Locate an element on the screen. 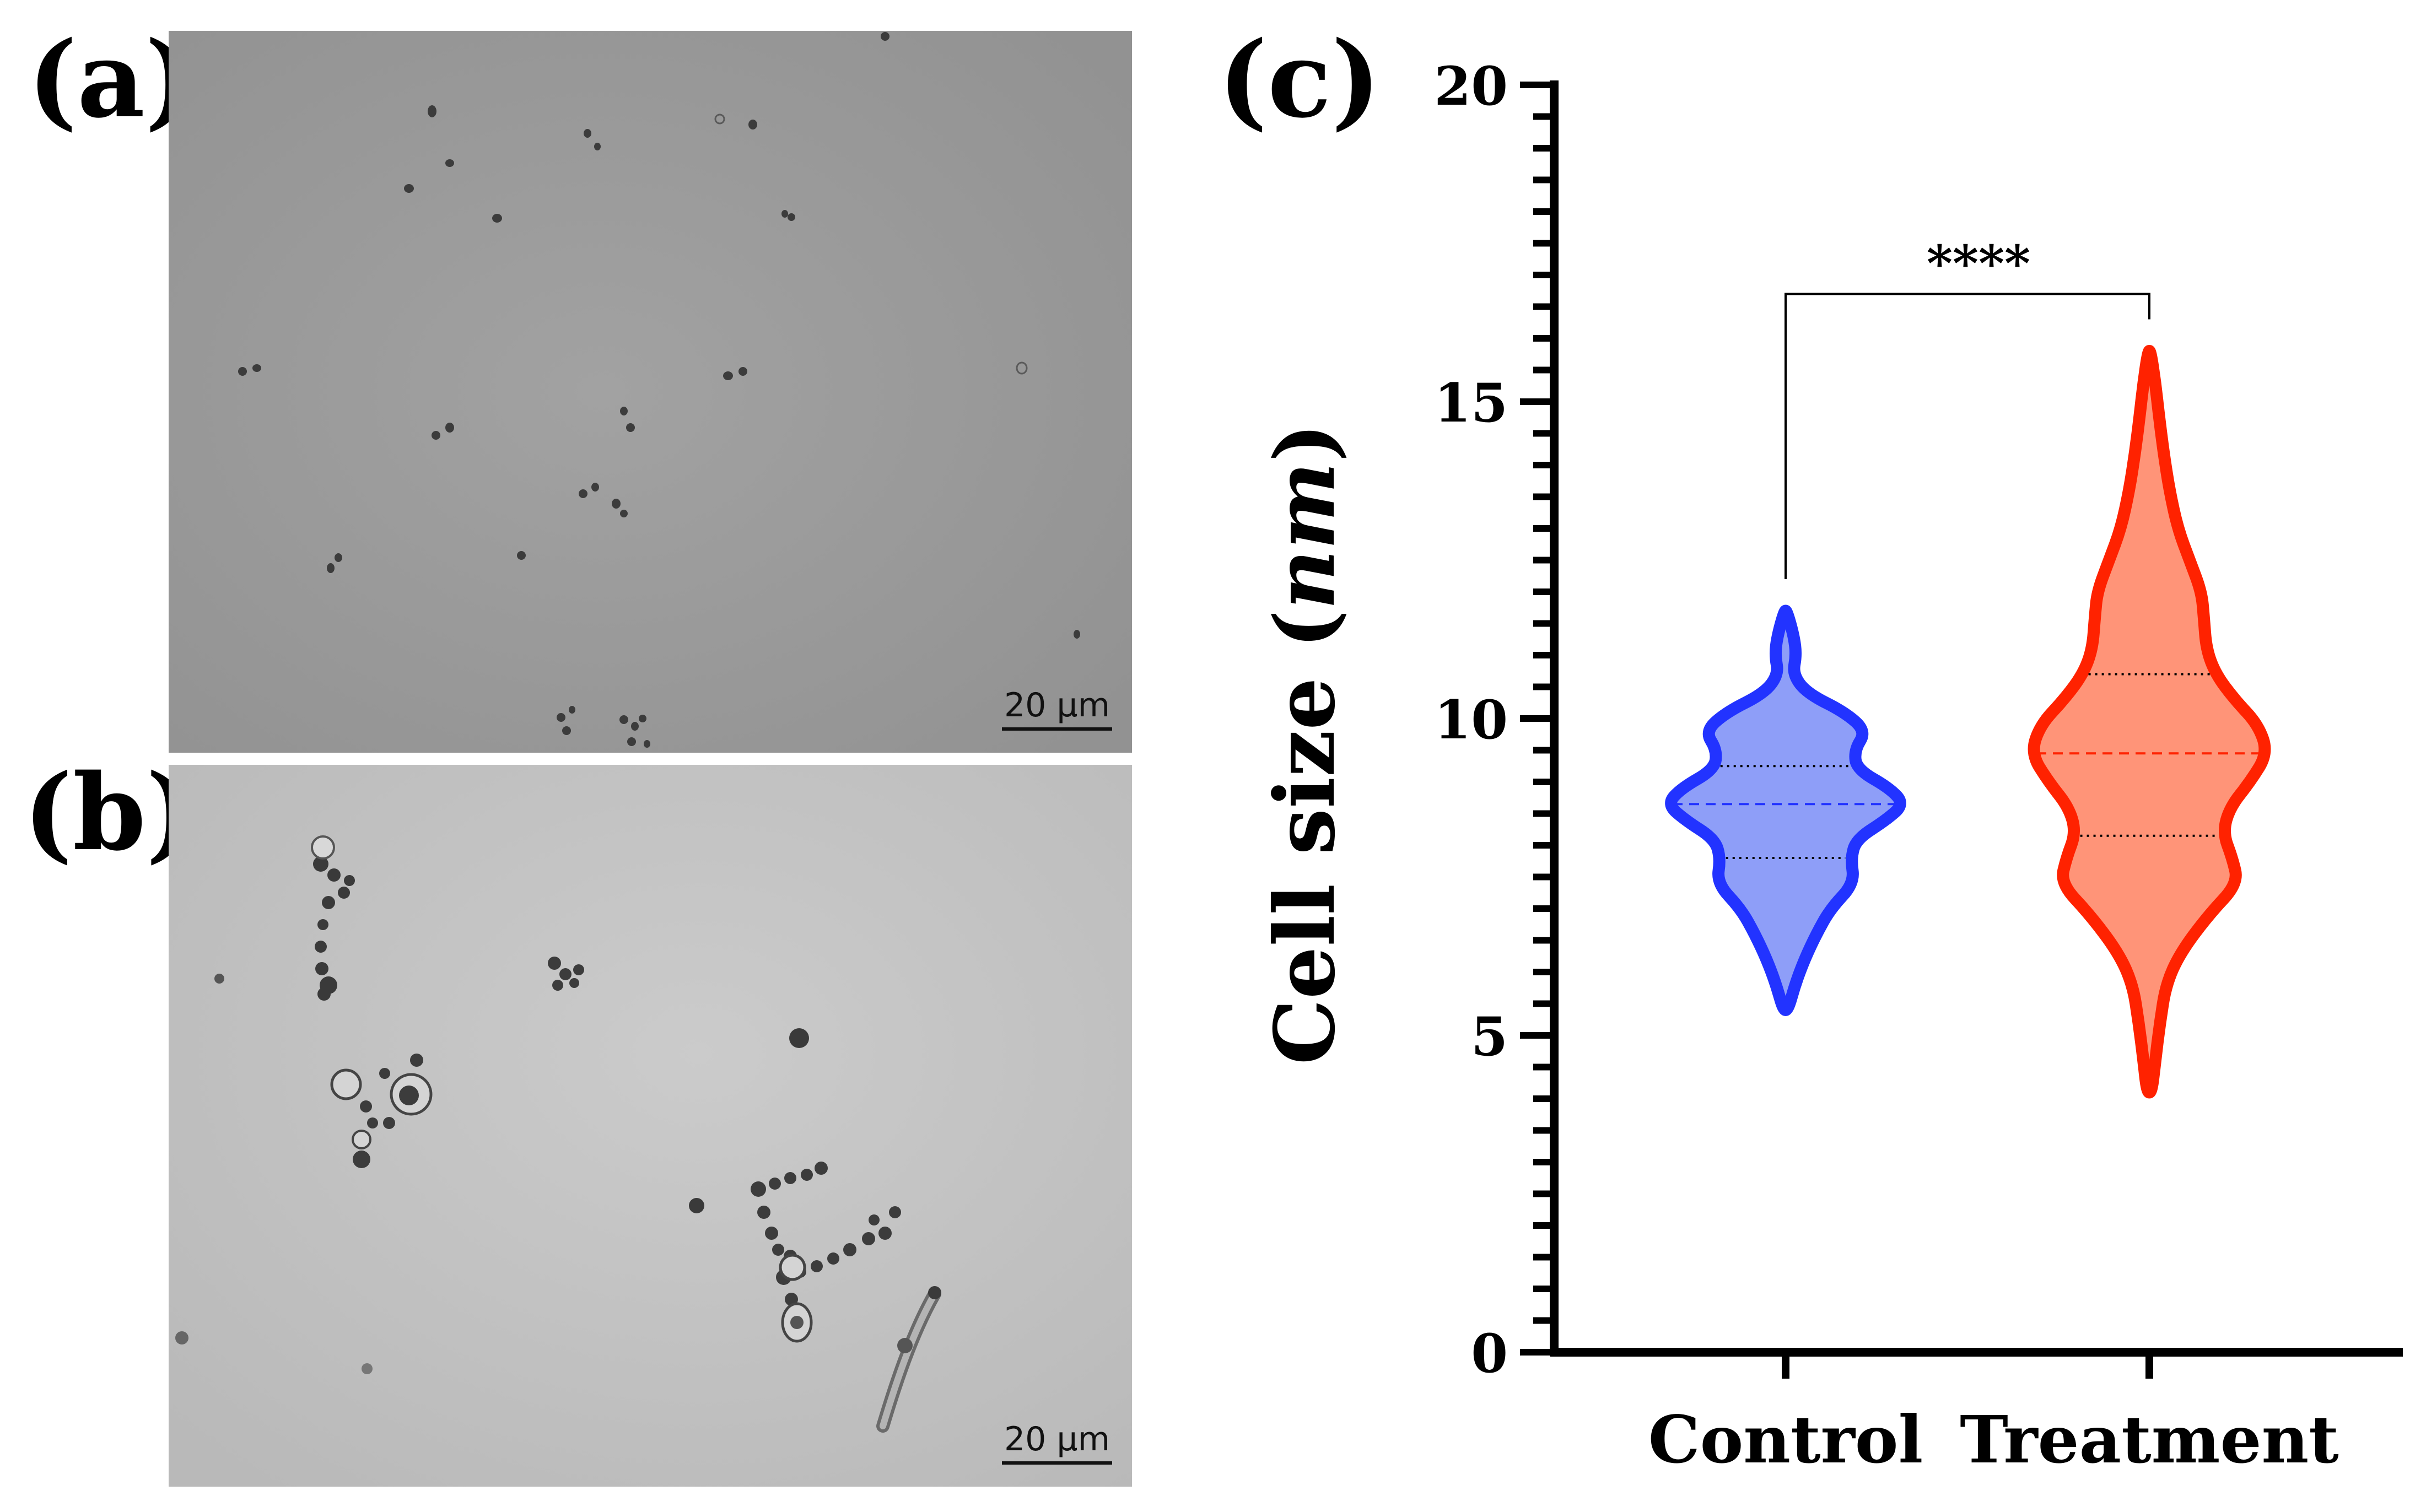  violin-layer is located at coordinates (1968, 722).